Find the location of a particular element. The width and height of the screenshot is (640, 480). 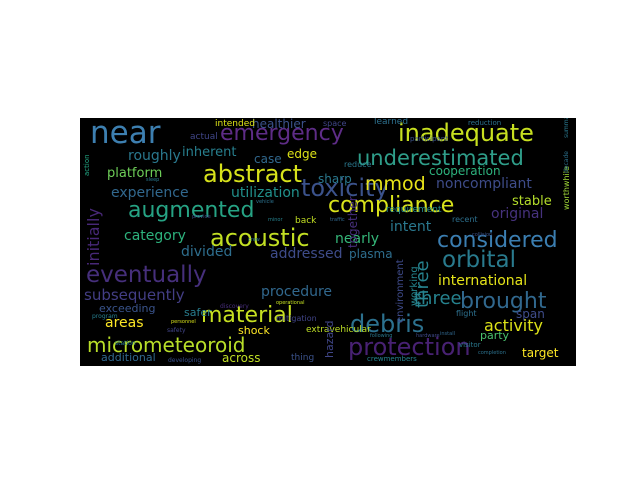

word: hazard is located at coordinates (329, 339).